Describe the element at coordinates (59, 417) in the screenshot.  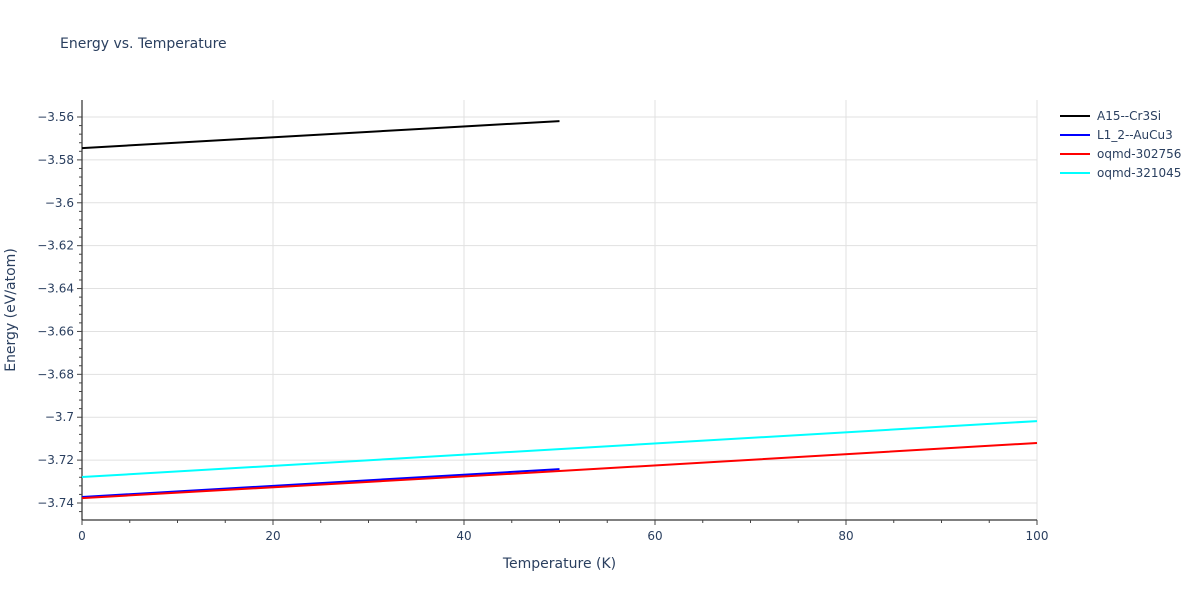
I see `y-tick-label: −3.7` at that location.